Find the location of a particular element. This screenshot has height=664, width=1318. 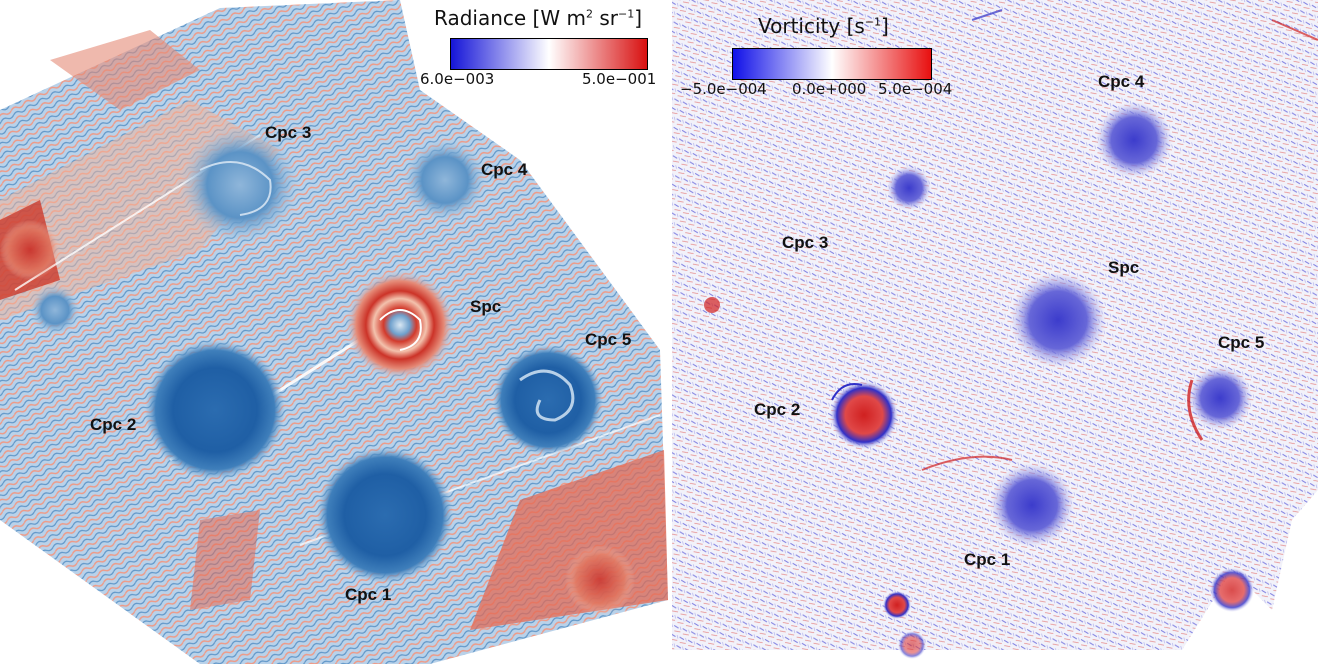

vorticity-cpc3-vortex is located at coordinates (909, 188).